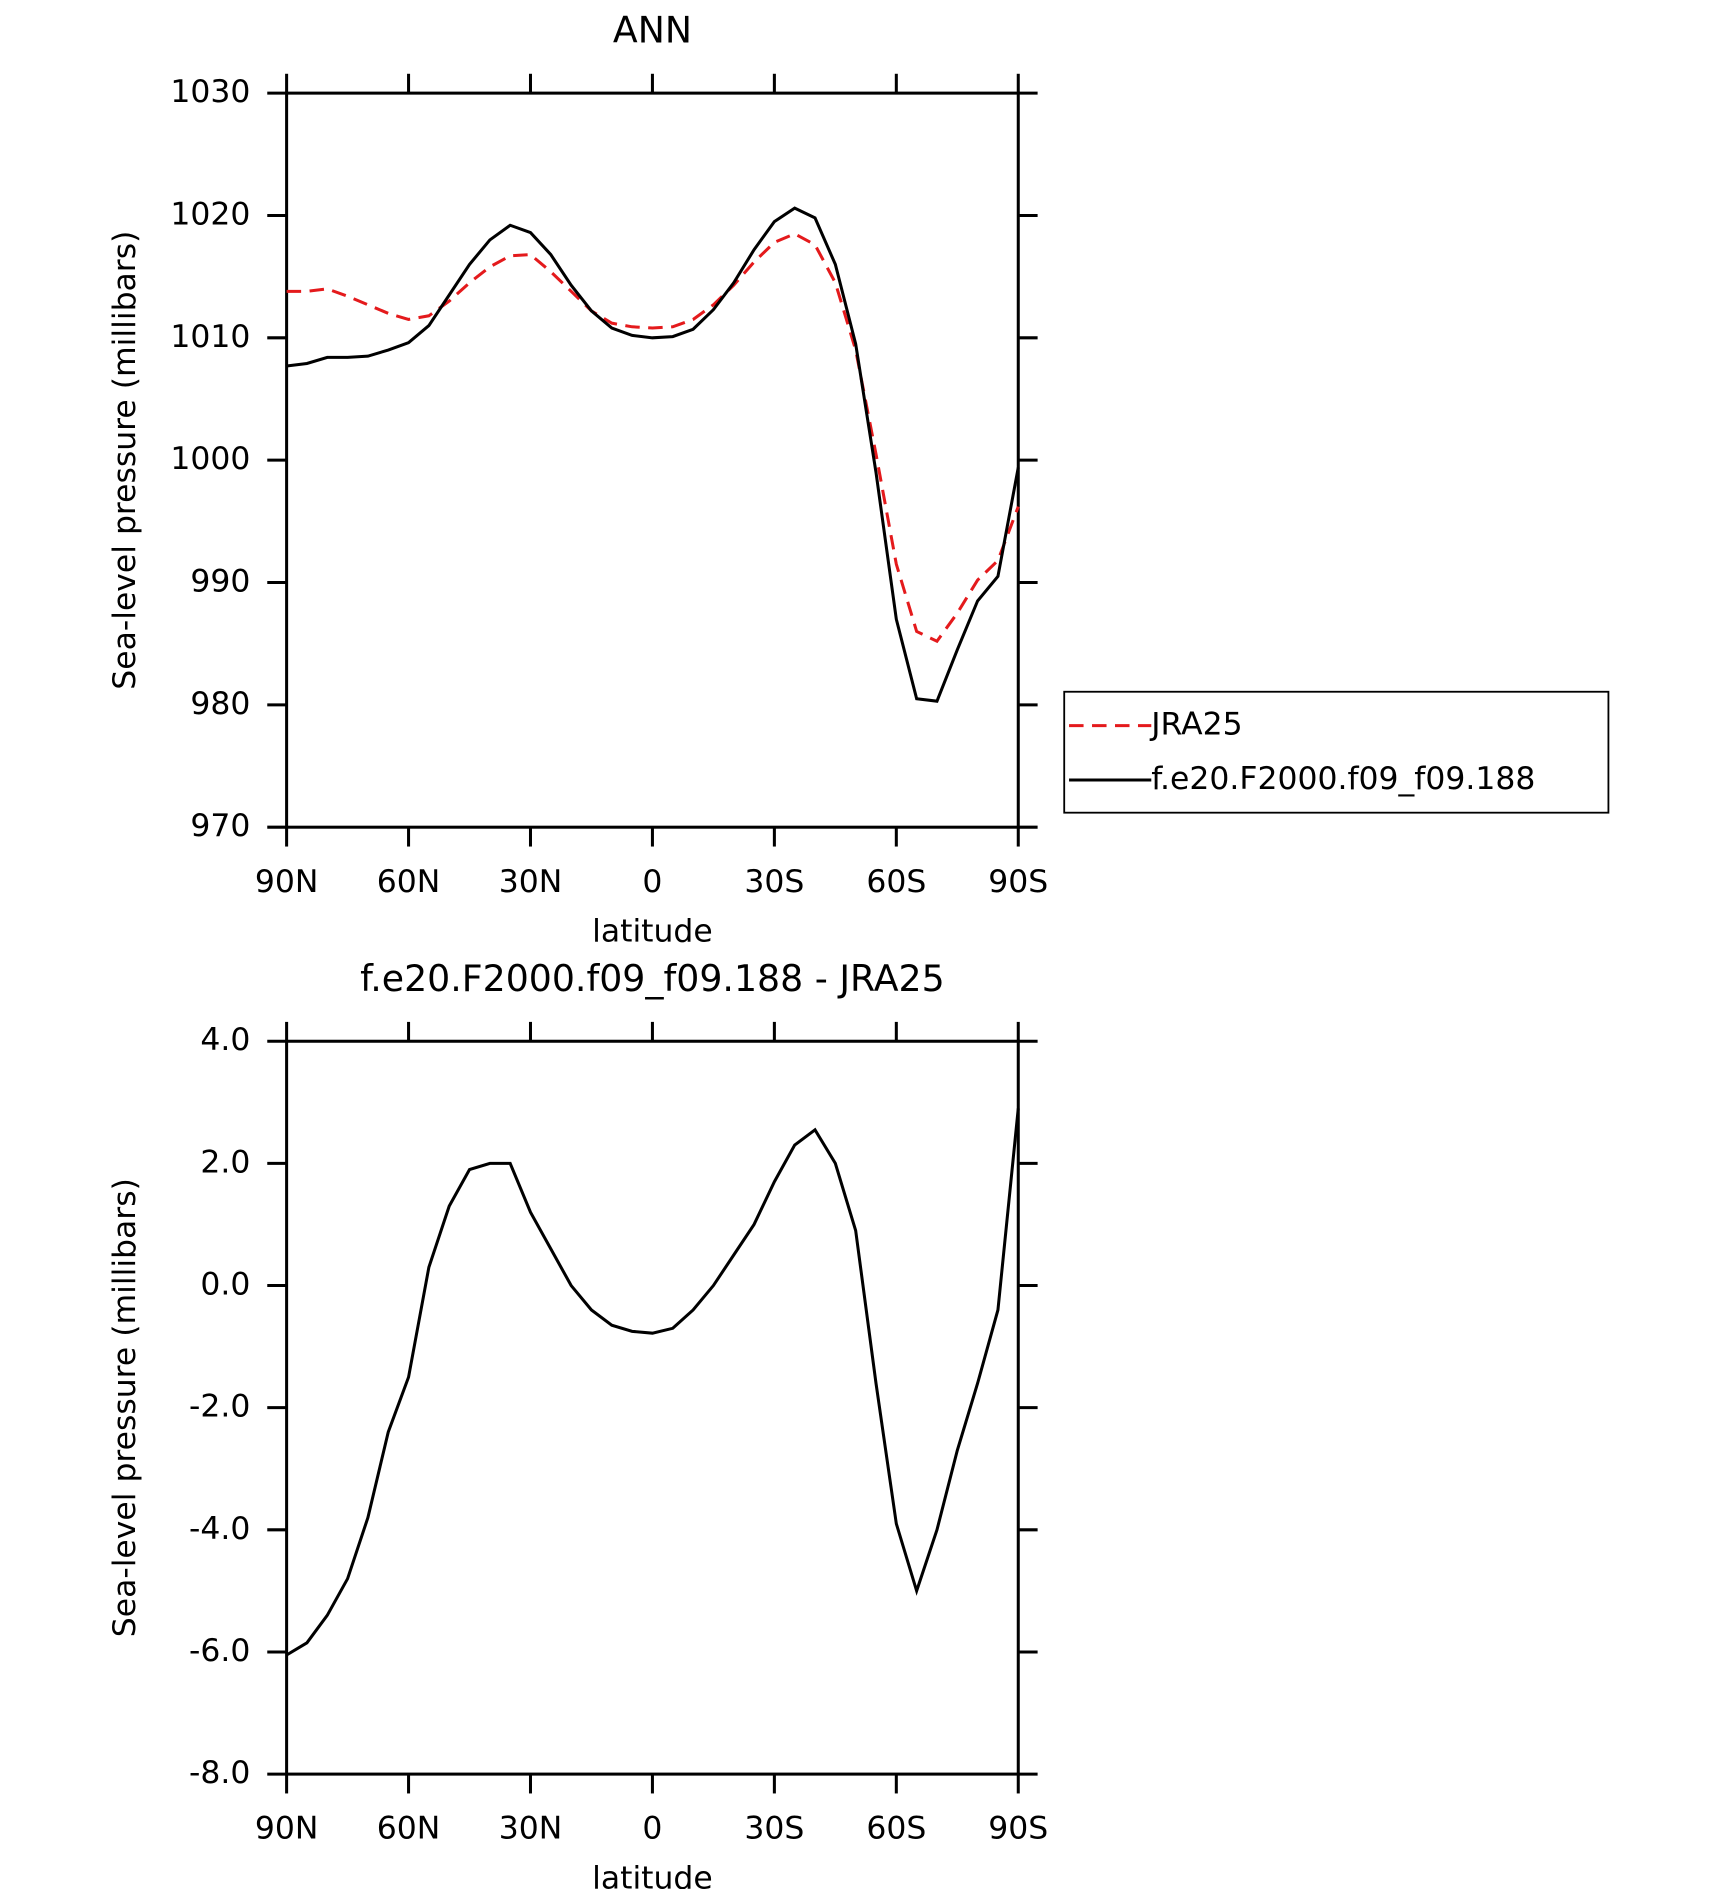  I want to click on y-tick-label: 4.0, so click(225, 1040).